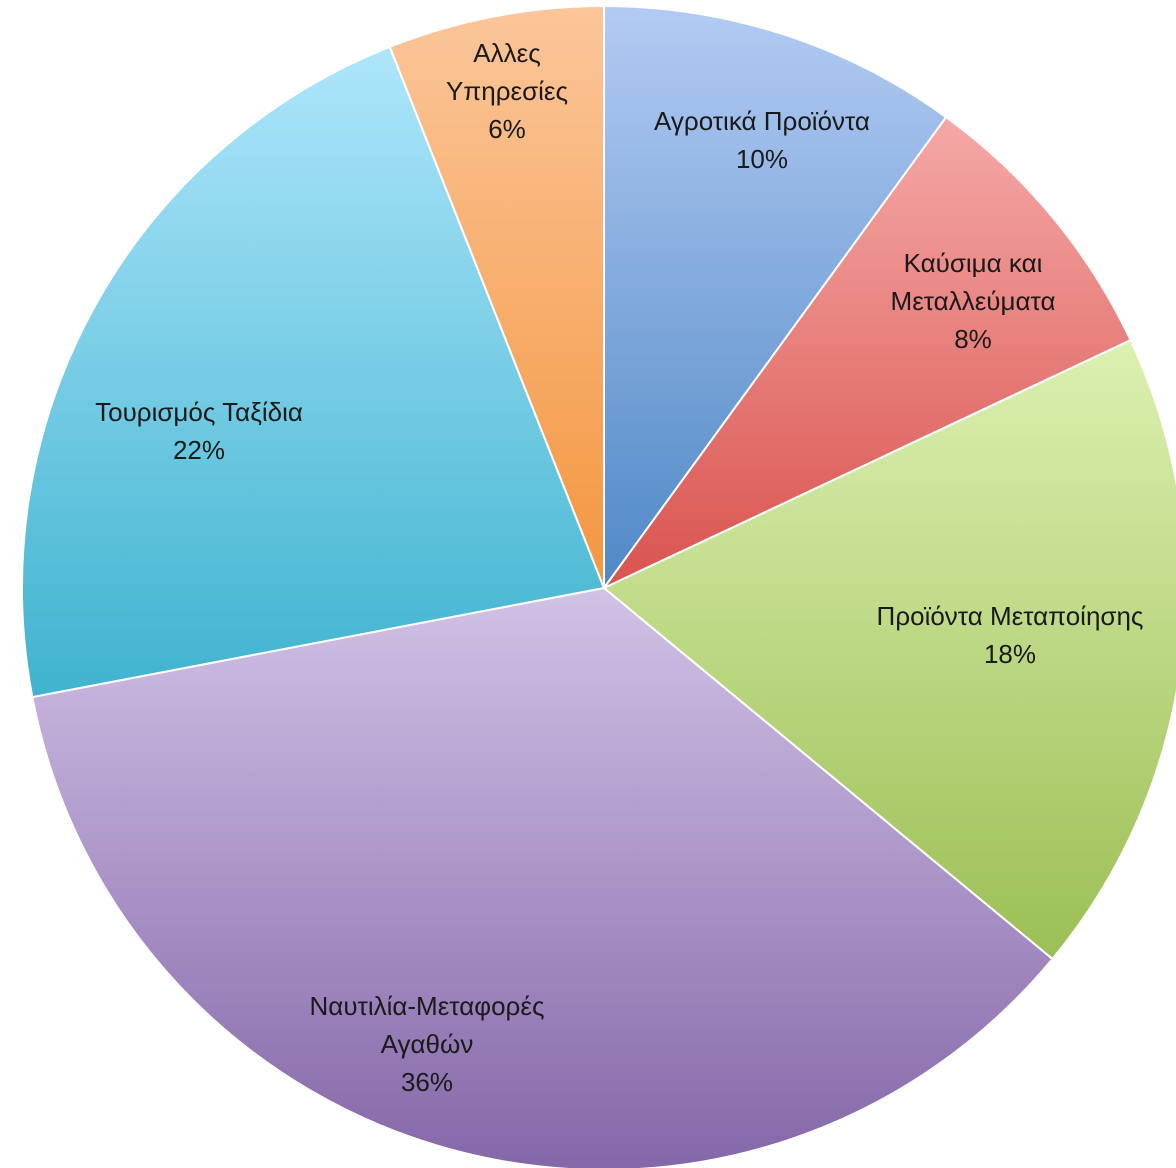  I want to click on slice-name: Ναυτιλία-Μεταφορές, so click(427, 1006).